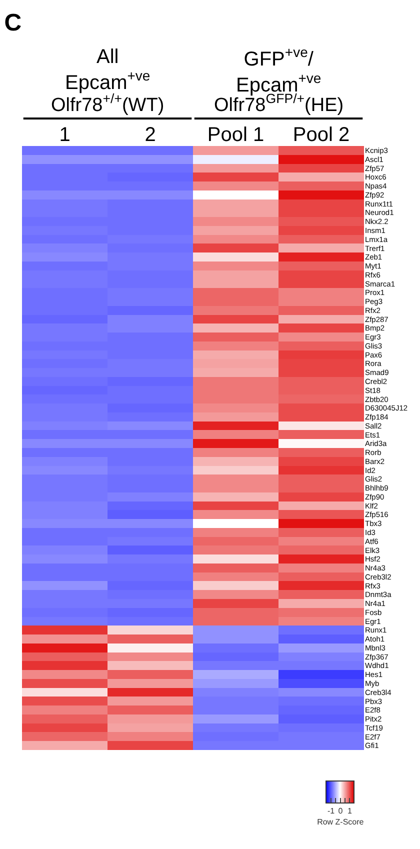 This screenshot has width=420, height=849. What do you see at coordinates (321, 135) in the screenshot?
I see `x-tick-label: Pool 2` at bounding box center [321, 135].